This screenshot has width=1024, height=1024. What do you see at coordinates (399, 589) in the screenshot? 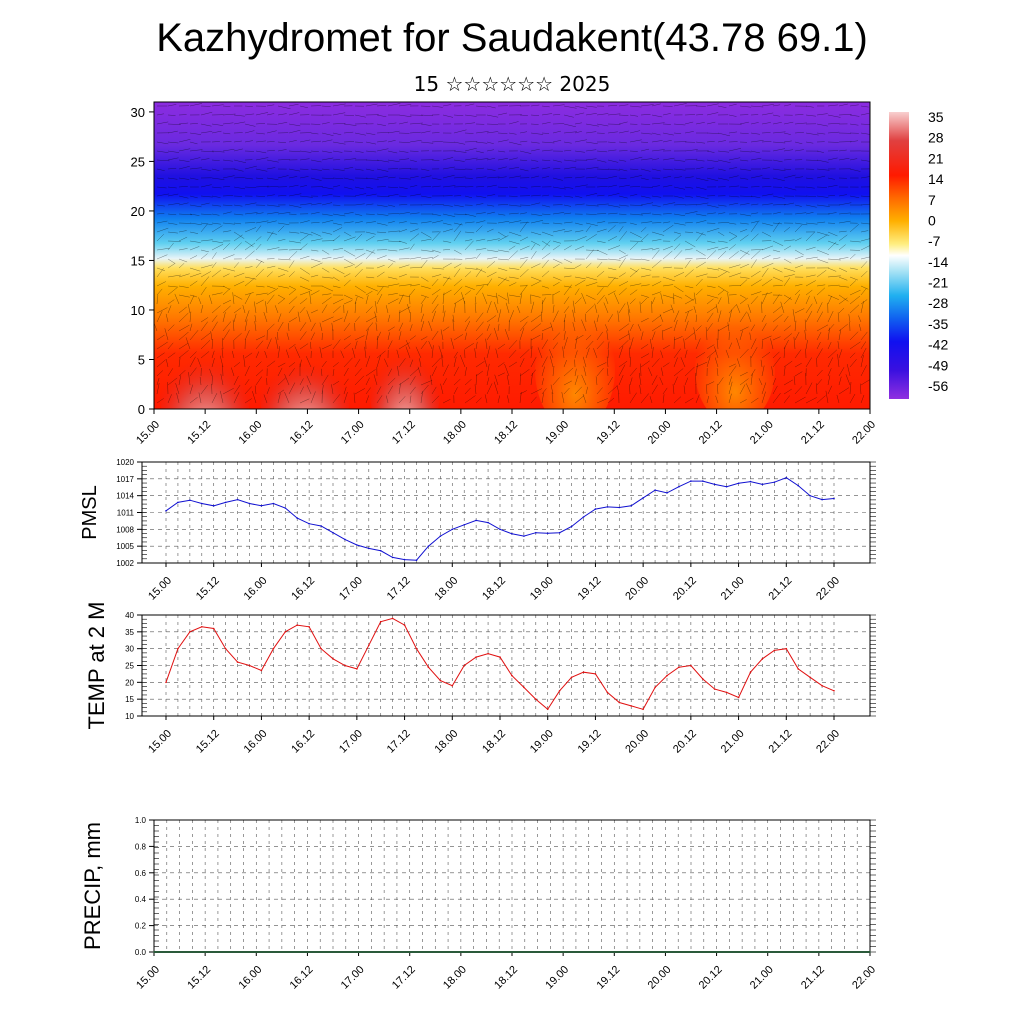
I see `x-tick-label: 17.12` at bounding box center [399, 589].